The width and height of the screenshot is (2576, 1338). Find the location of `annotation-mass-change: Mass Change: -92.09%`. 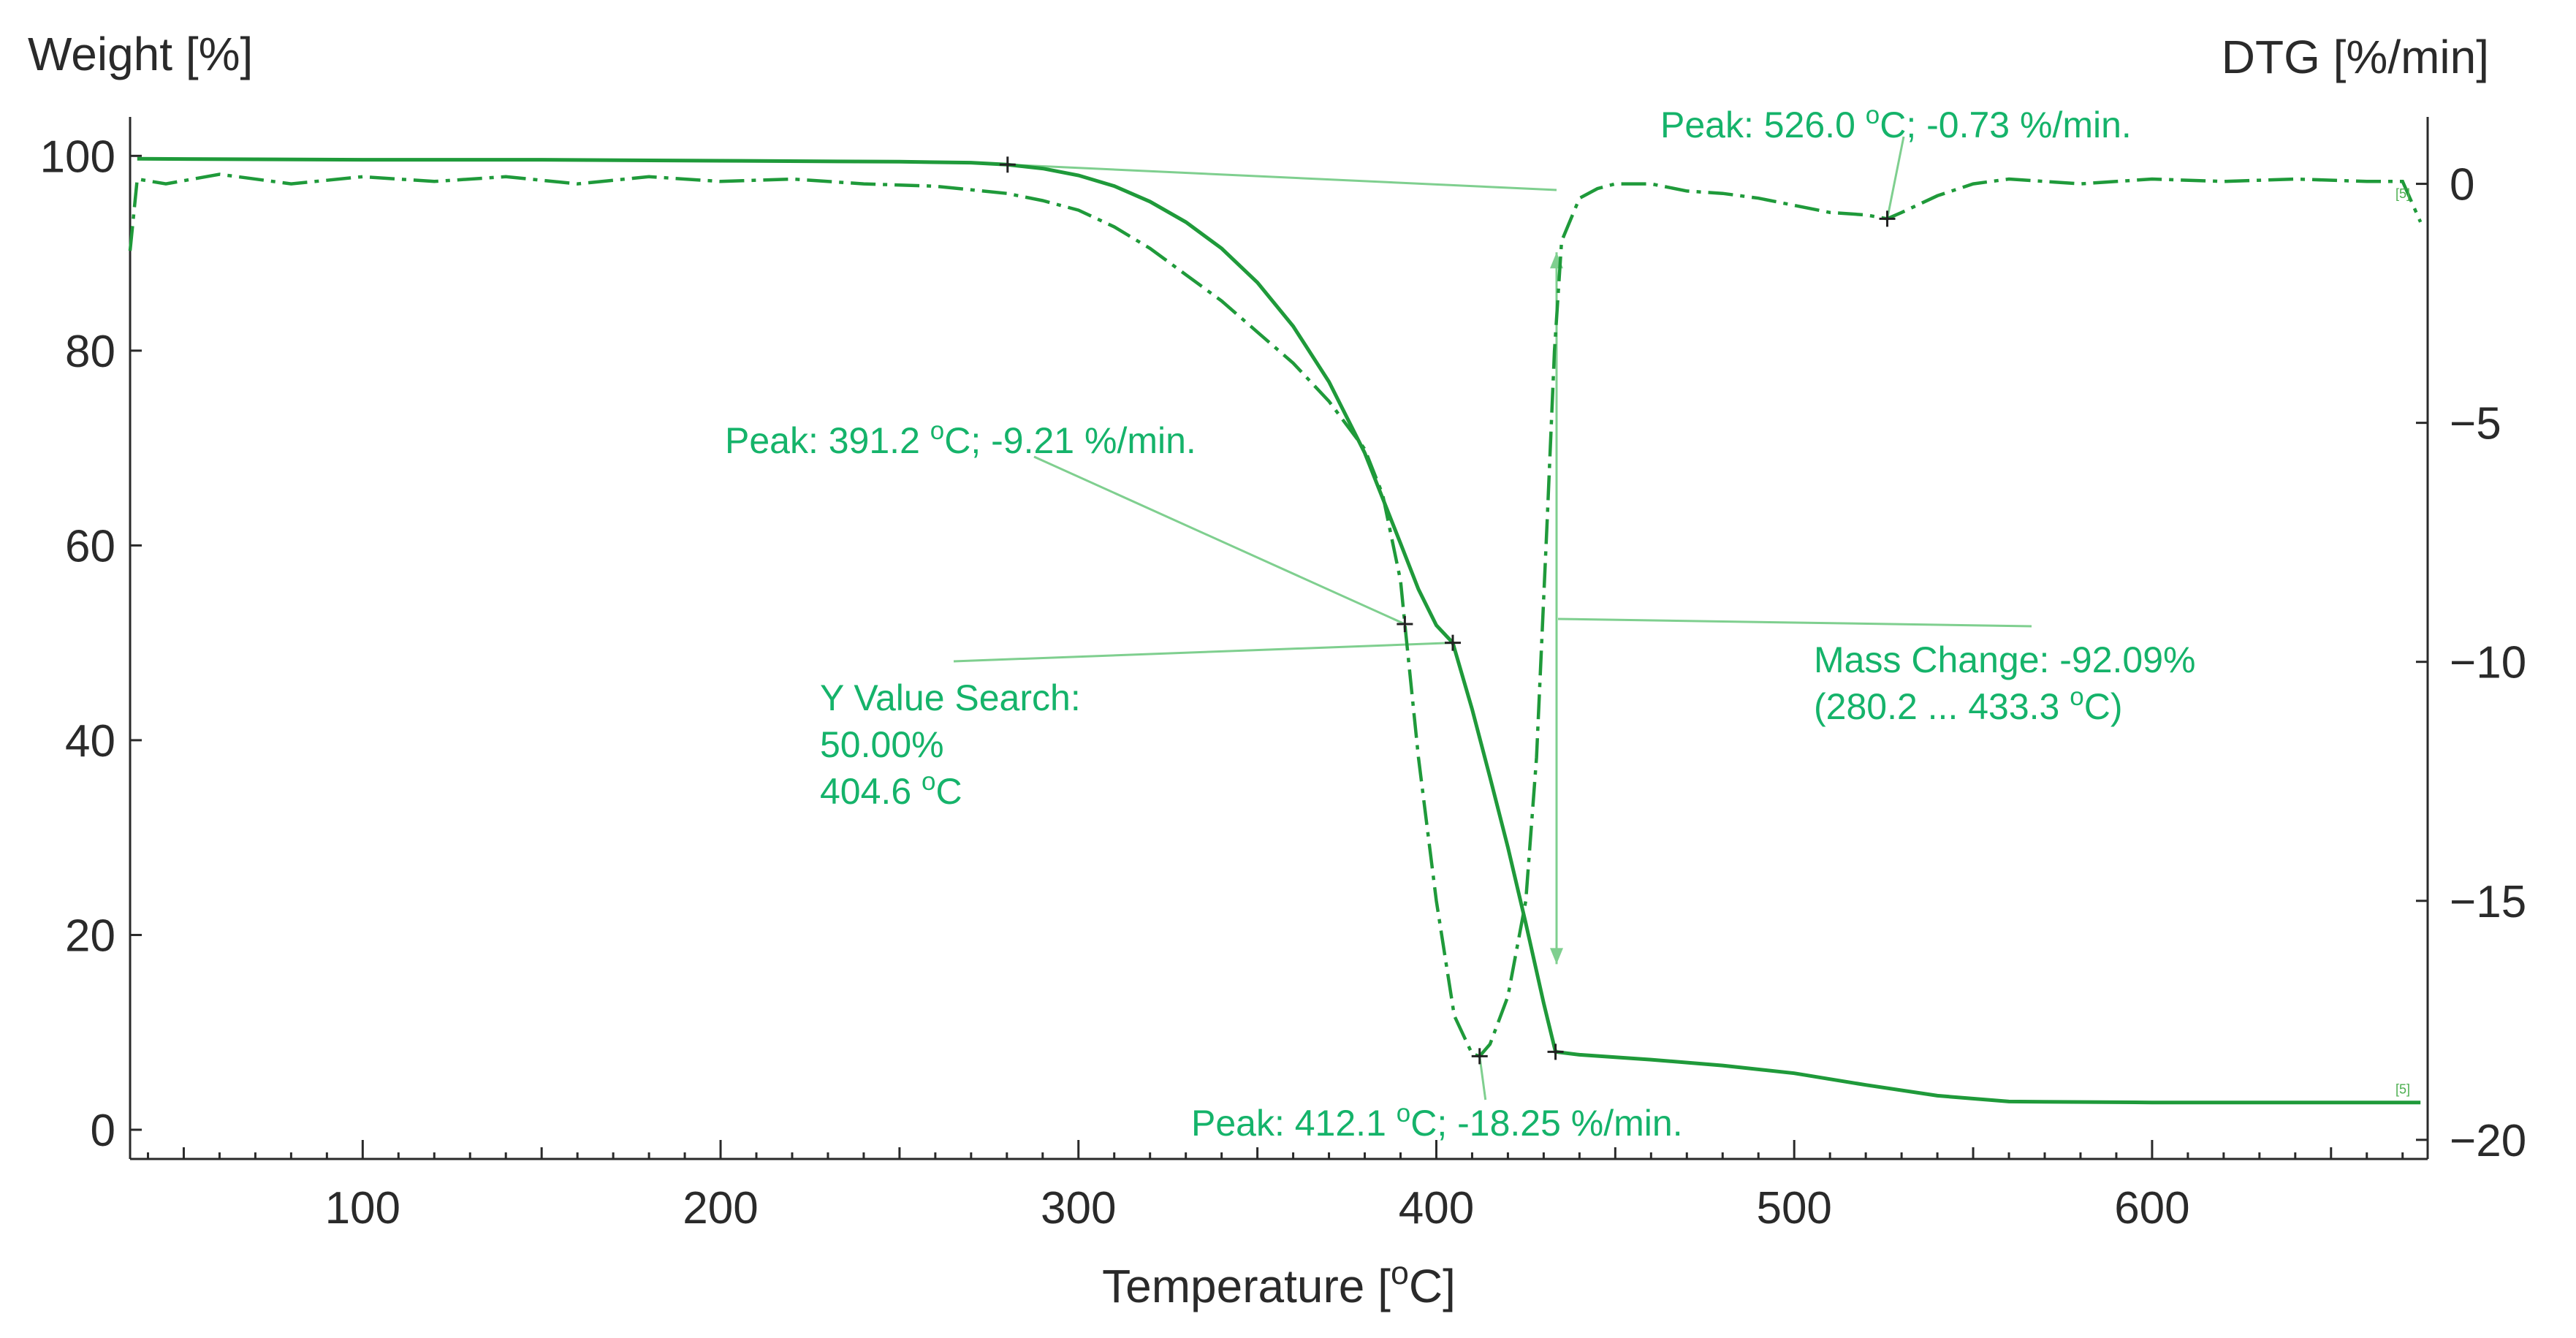

annotation-mass-change: Mass Change: -92.09% is located at coordinates (2005, 660).